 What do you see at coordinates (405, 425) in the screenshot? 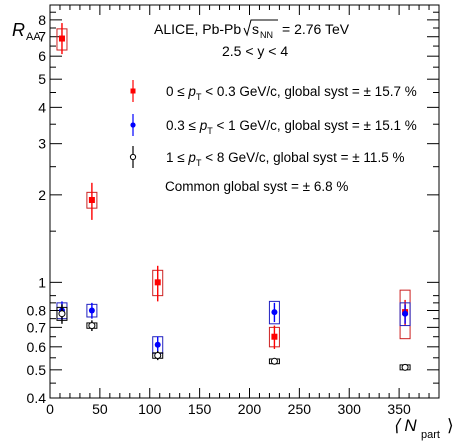
I see `x-axis-label: ⟨ N` at bounding box center [405, 425].